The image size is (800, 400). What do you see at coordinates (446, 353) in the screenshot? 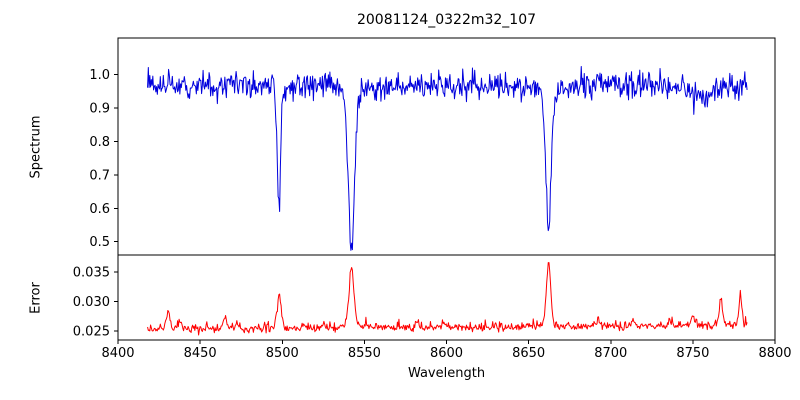
I see `svg-text: 8600` at bounding box center [446, 353].